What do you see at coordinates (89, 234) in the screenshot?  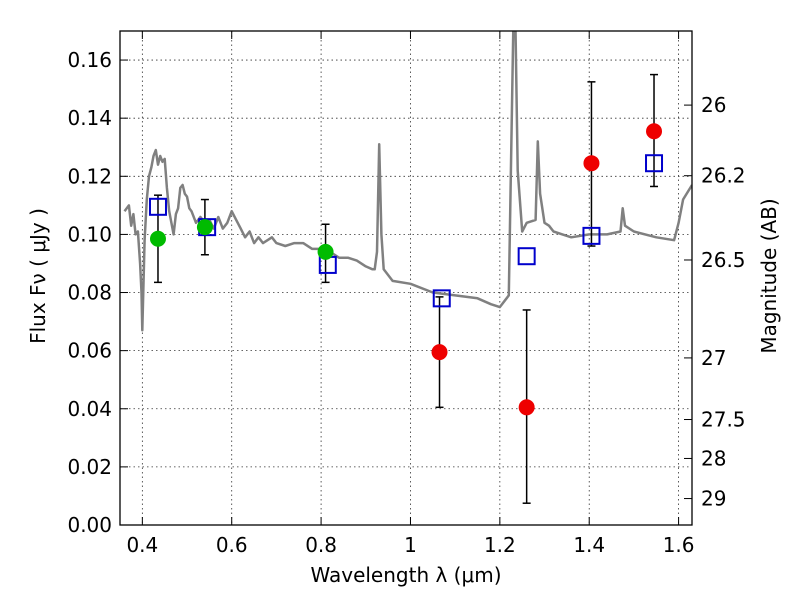 I see `y-tick-label: 0.10` at bounding box center [89, 234].